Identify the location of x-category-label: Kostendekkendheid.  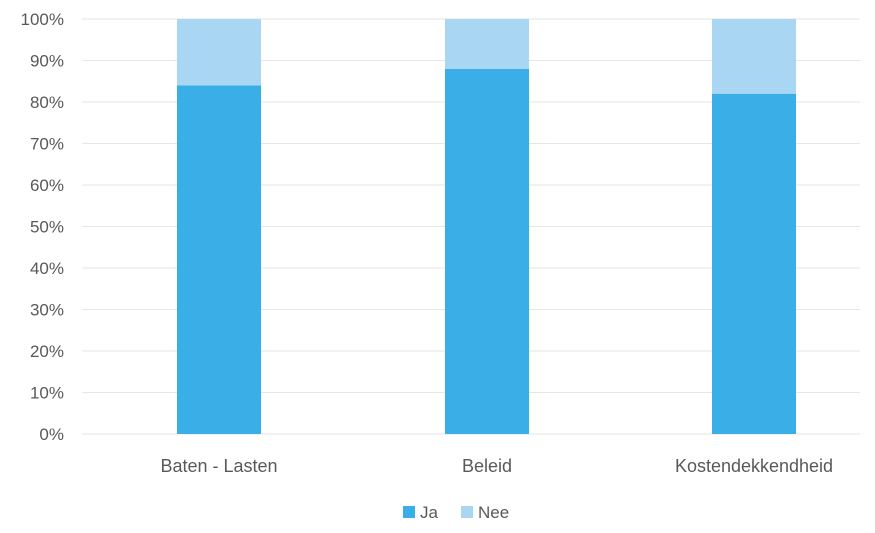
(754, 466).